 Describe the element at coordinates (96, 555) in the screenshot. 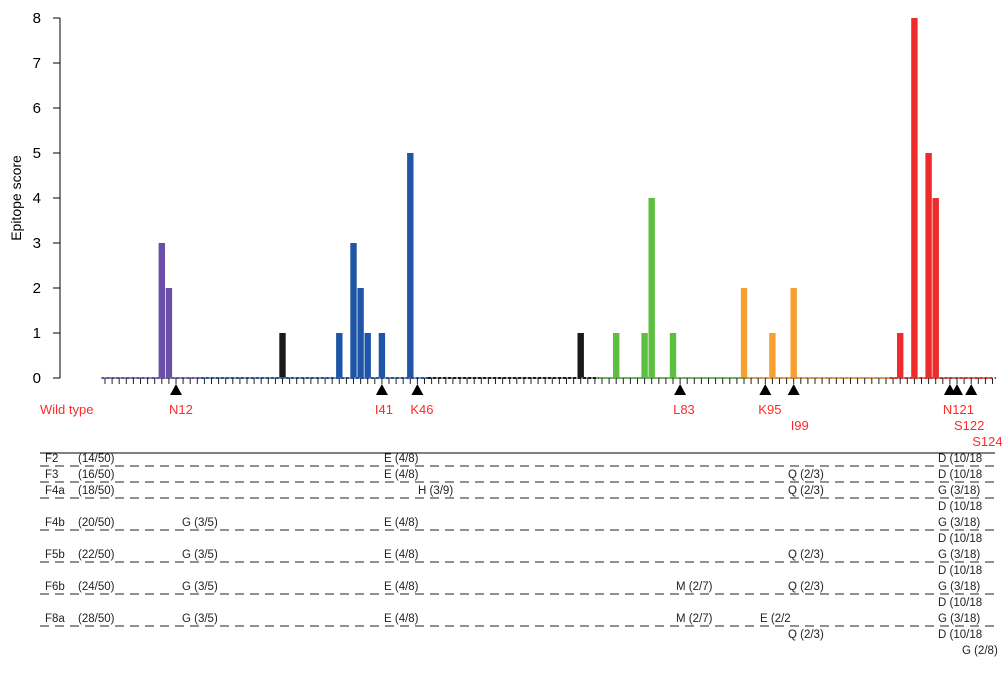

I see `variant-fraction: (22/50)` at that location.